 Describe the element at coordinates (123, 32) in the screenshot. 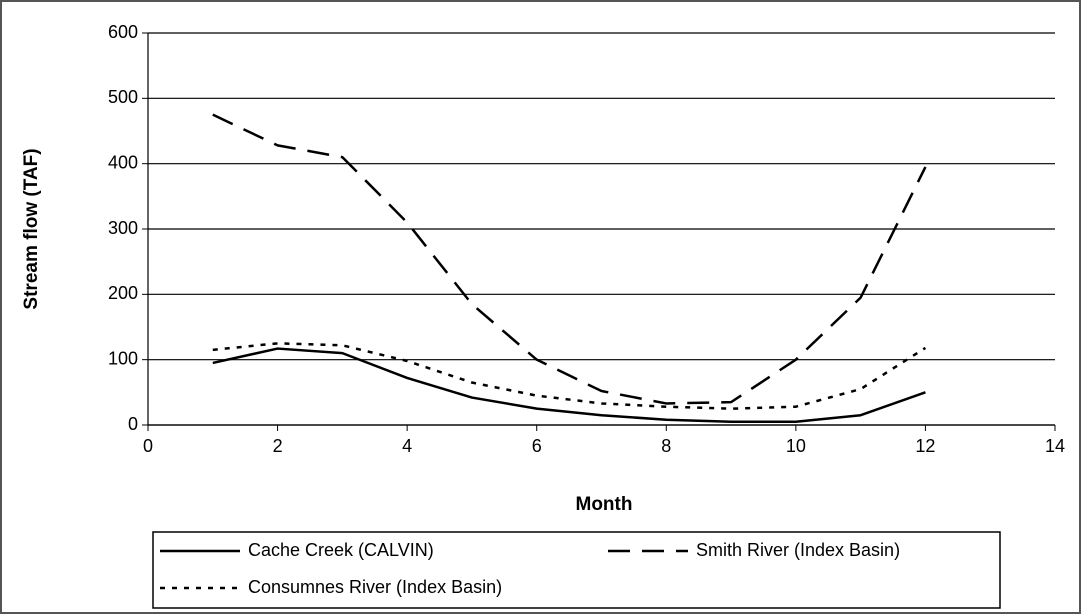

I see `y-tick-label: 600` at that location.